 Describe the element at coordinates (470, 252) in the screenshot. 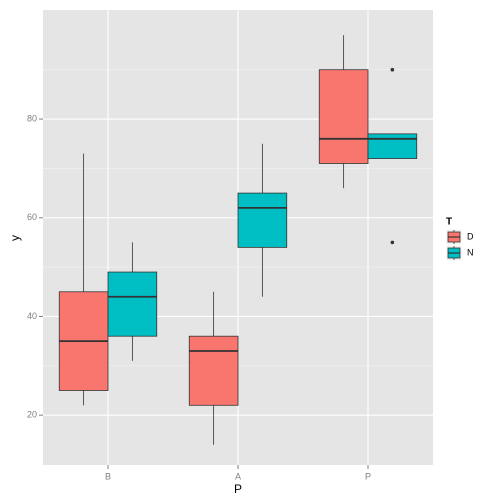

I see `legend-label: N` at that location.